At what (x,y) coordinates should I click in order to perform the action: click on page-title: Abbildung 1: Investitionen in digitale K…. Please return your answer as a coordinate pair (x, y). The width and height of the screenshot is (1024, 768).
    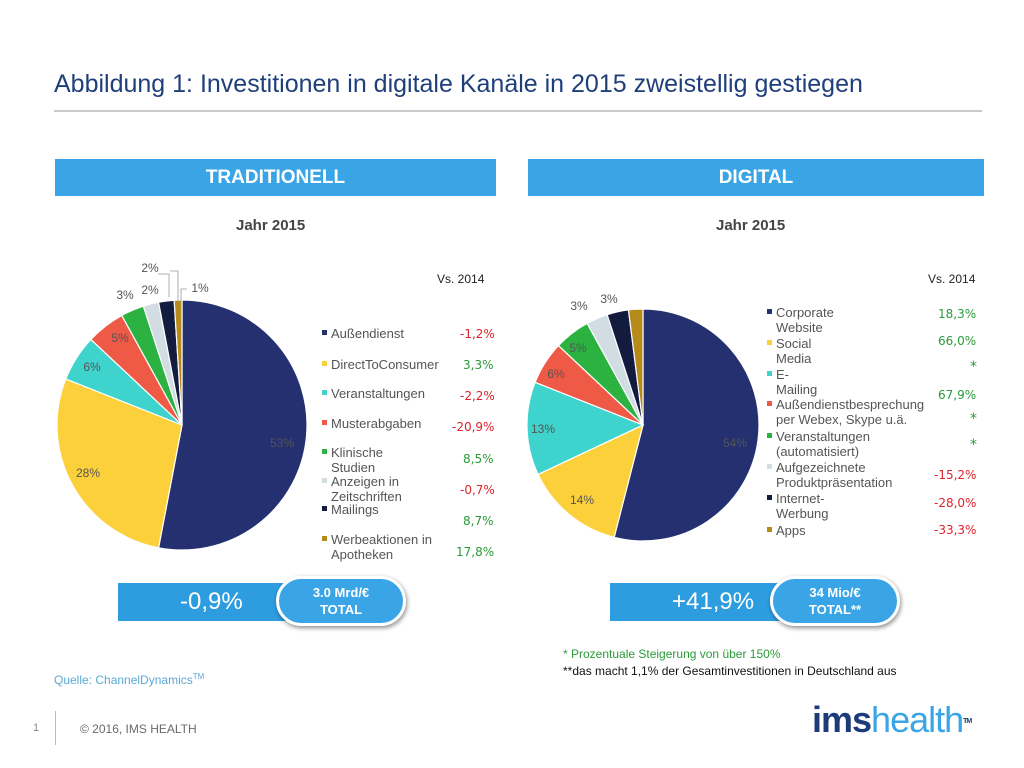
    Looking at the image, I should click on (458, 84).